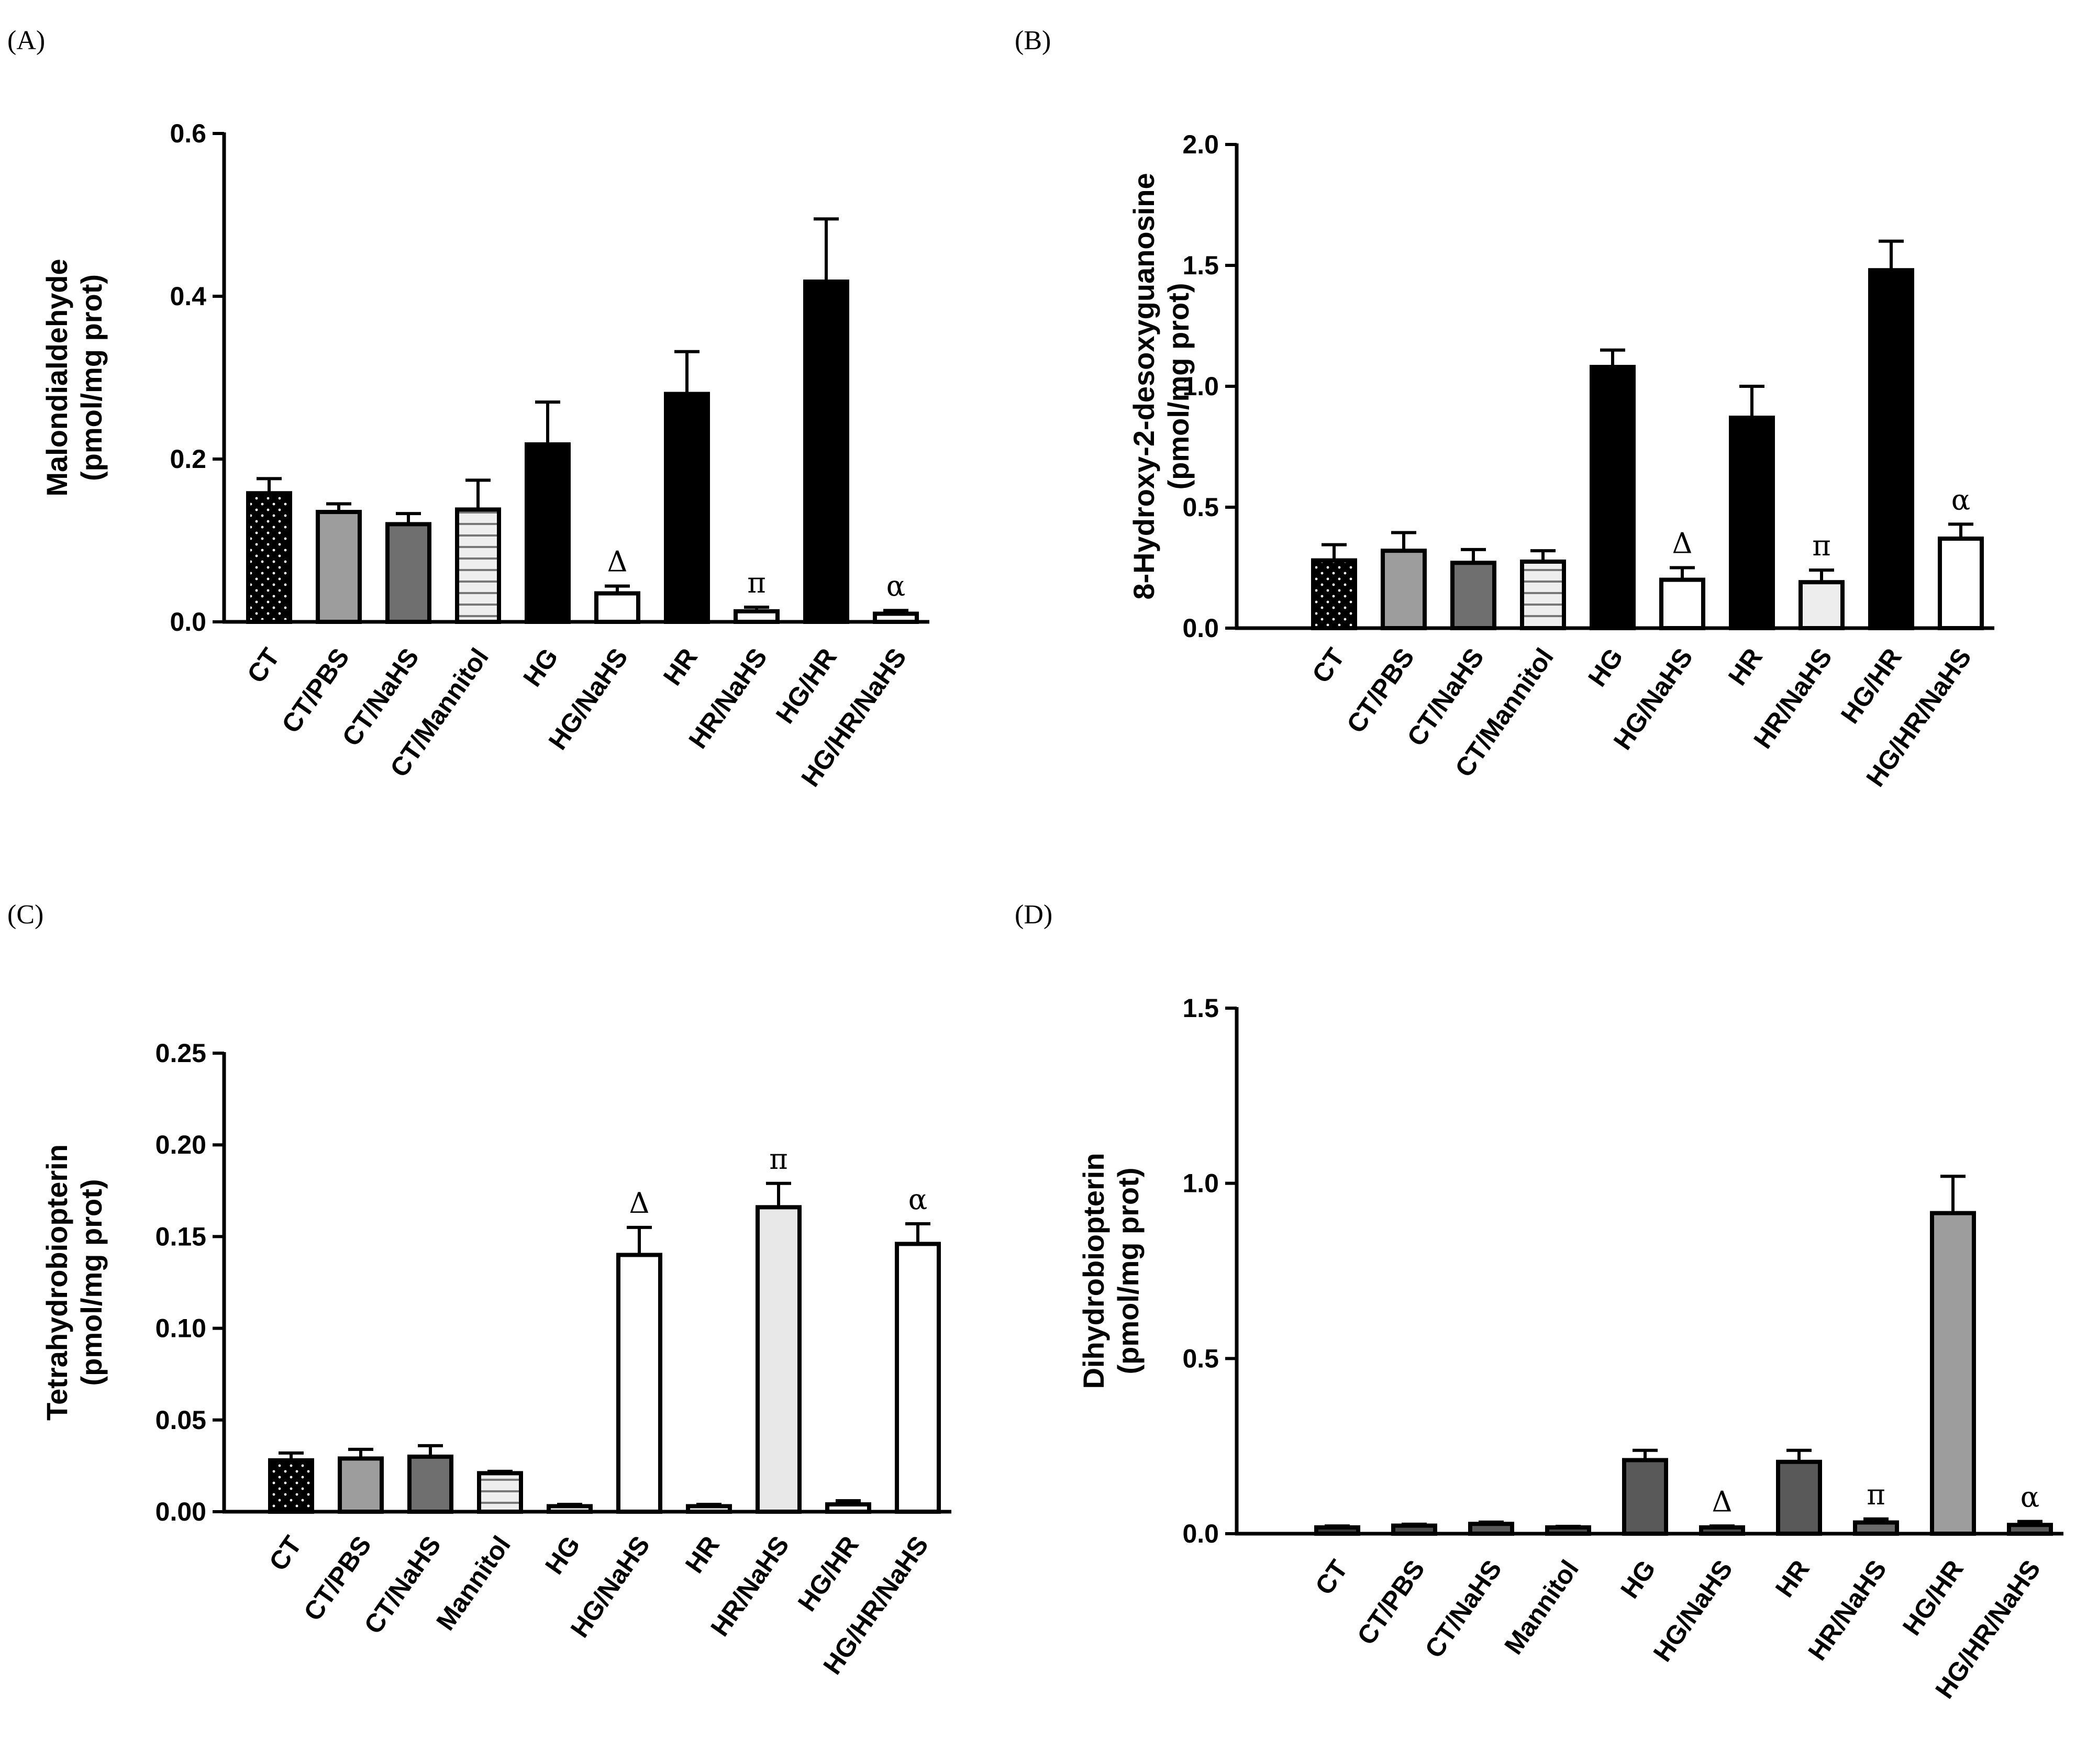  What do you see at coordinates (1200, 628) in the screenshot?
I see `y-tick-label-b: 0.0` at bounding box center [1200, 628].